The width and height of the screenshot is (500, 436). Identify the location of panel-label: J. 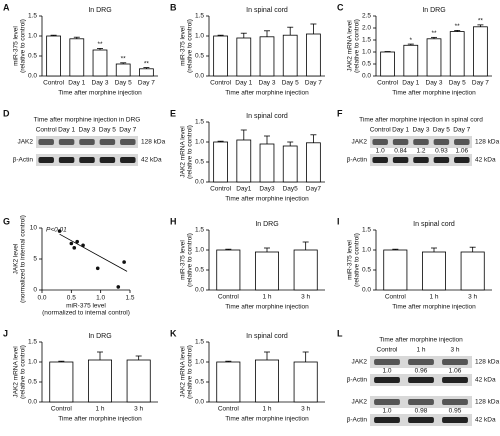
(5, 333).